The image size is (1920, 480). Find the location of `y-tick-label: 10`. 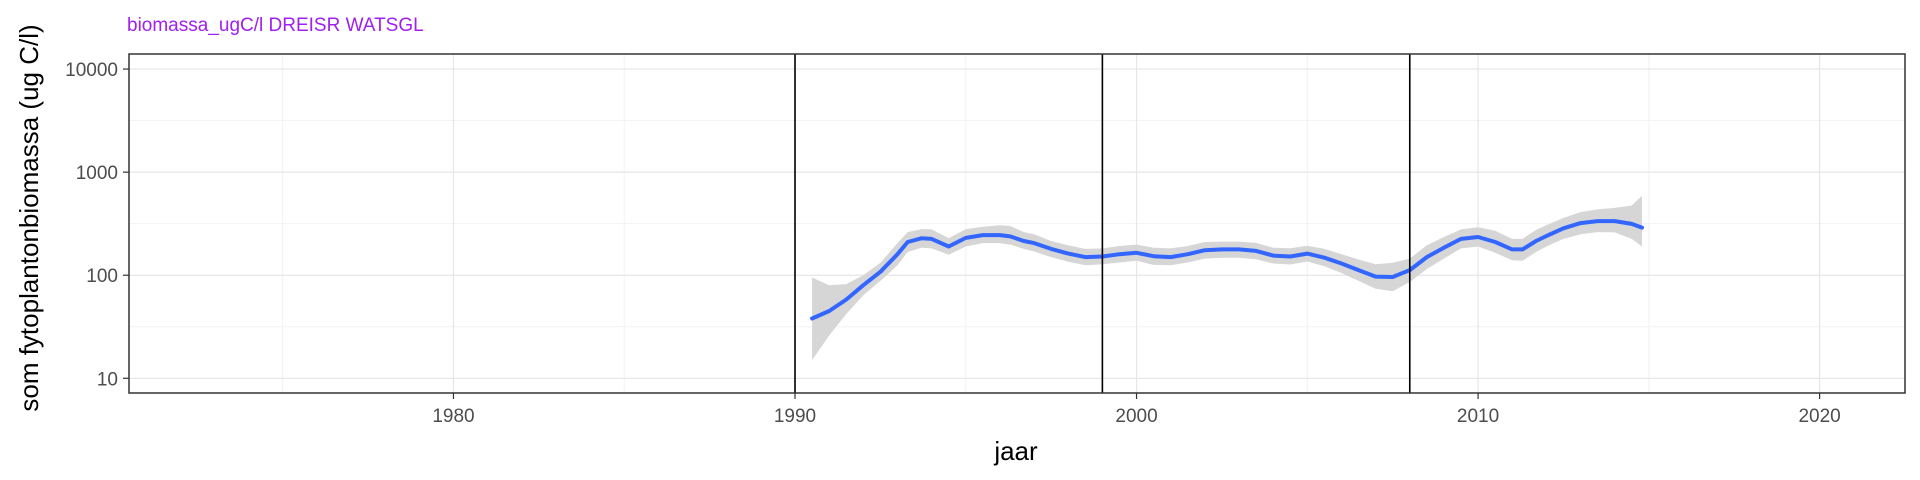

y-tick-label: 10 is located at coordinates (107, 379).